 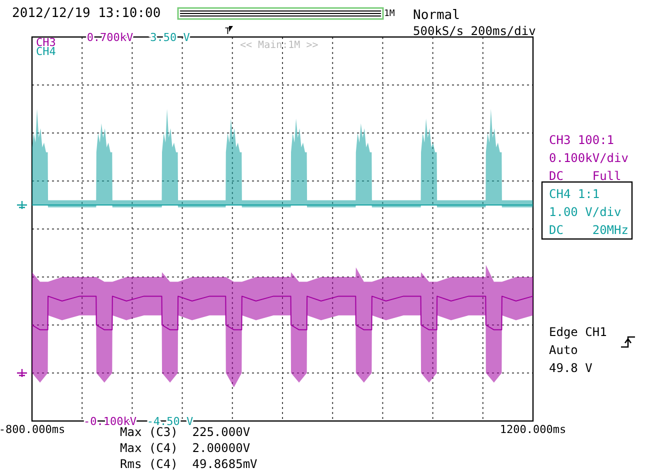 What do you see at coordinates (86, 13) in the screenshot?
I see `text: 2012/12/19 13:10:00` at bounding box center [86, 13].